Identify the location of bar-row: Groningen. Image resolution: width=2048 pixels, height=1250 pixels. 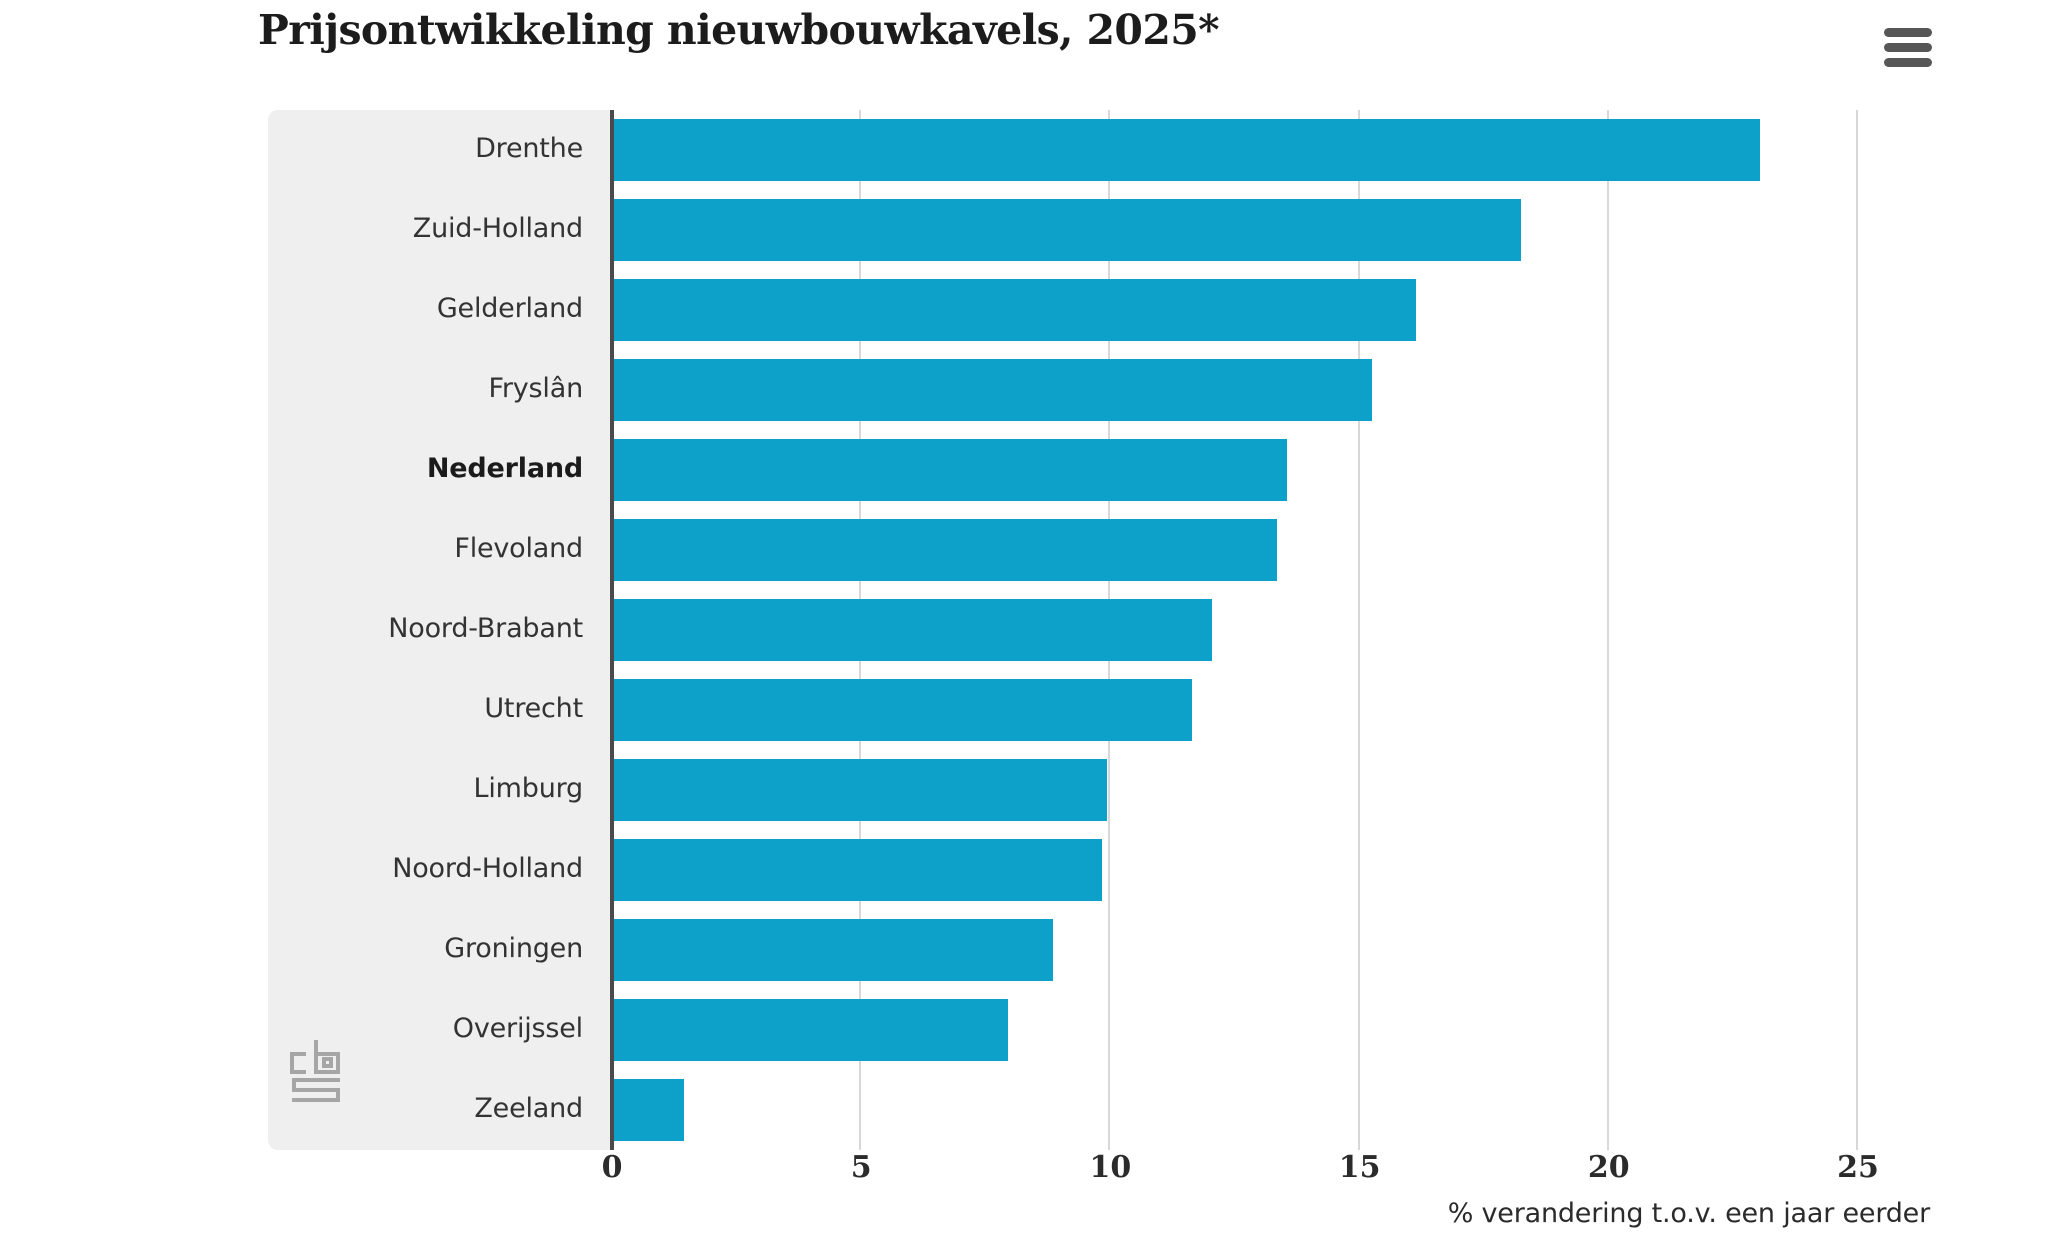
(1098, 950).